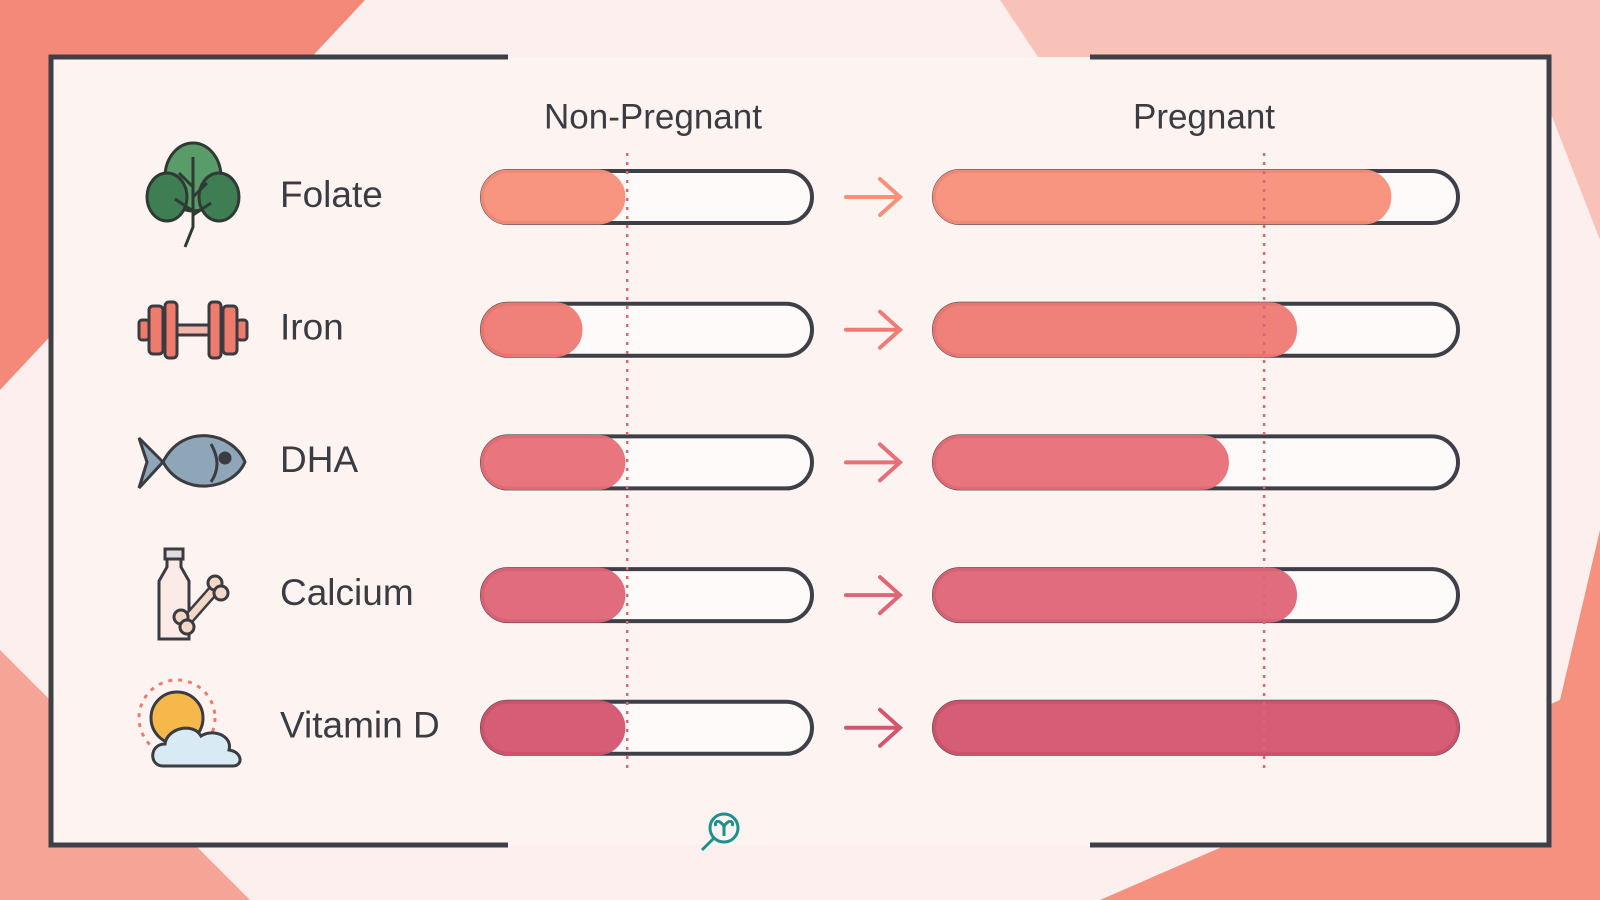 Image resolution: width=1600 pixels, height=900 pixels. What do you see at coordinates (189, 723) in the screenshot?
I see `icon-sun-cloud` at bounding box center [189, 723].